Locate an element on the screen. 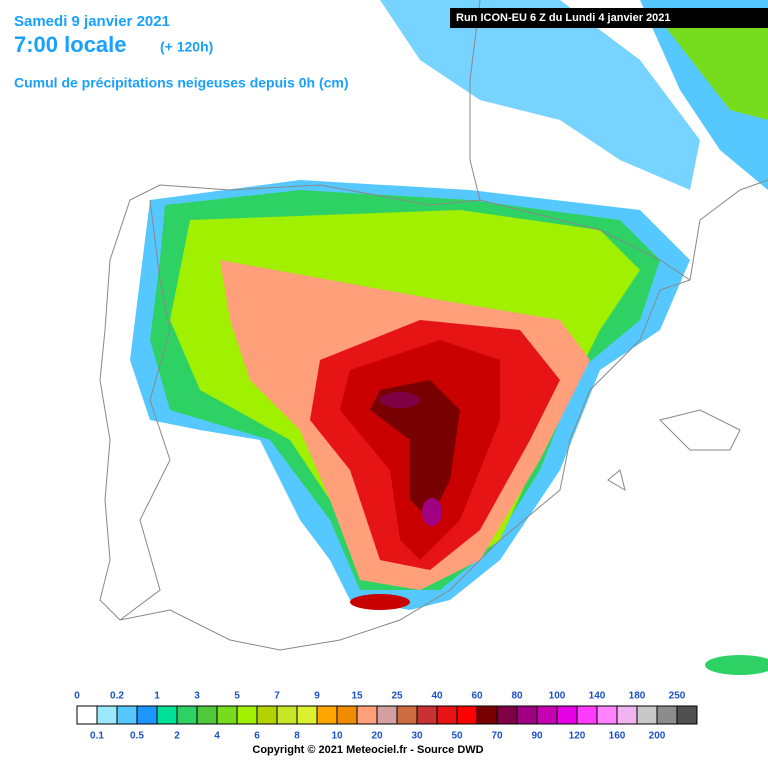  legend-label: 30 is located at coordinates (417, 736).